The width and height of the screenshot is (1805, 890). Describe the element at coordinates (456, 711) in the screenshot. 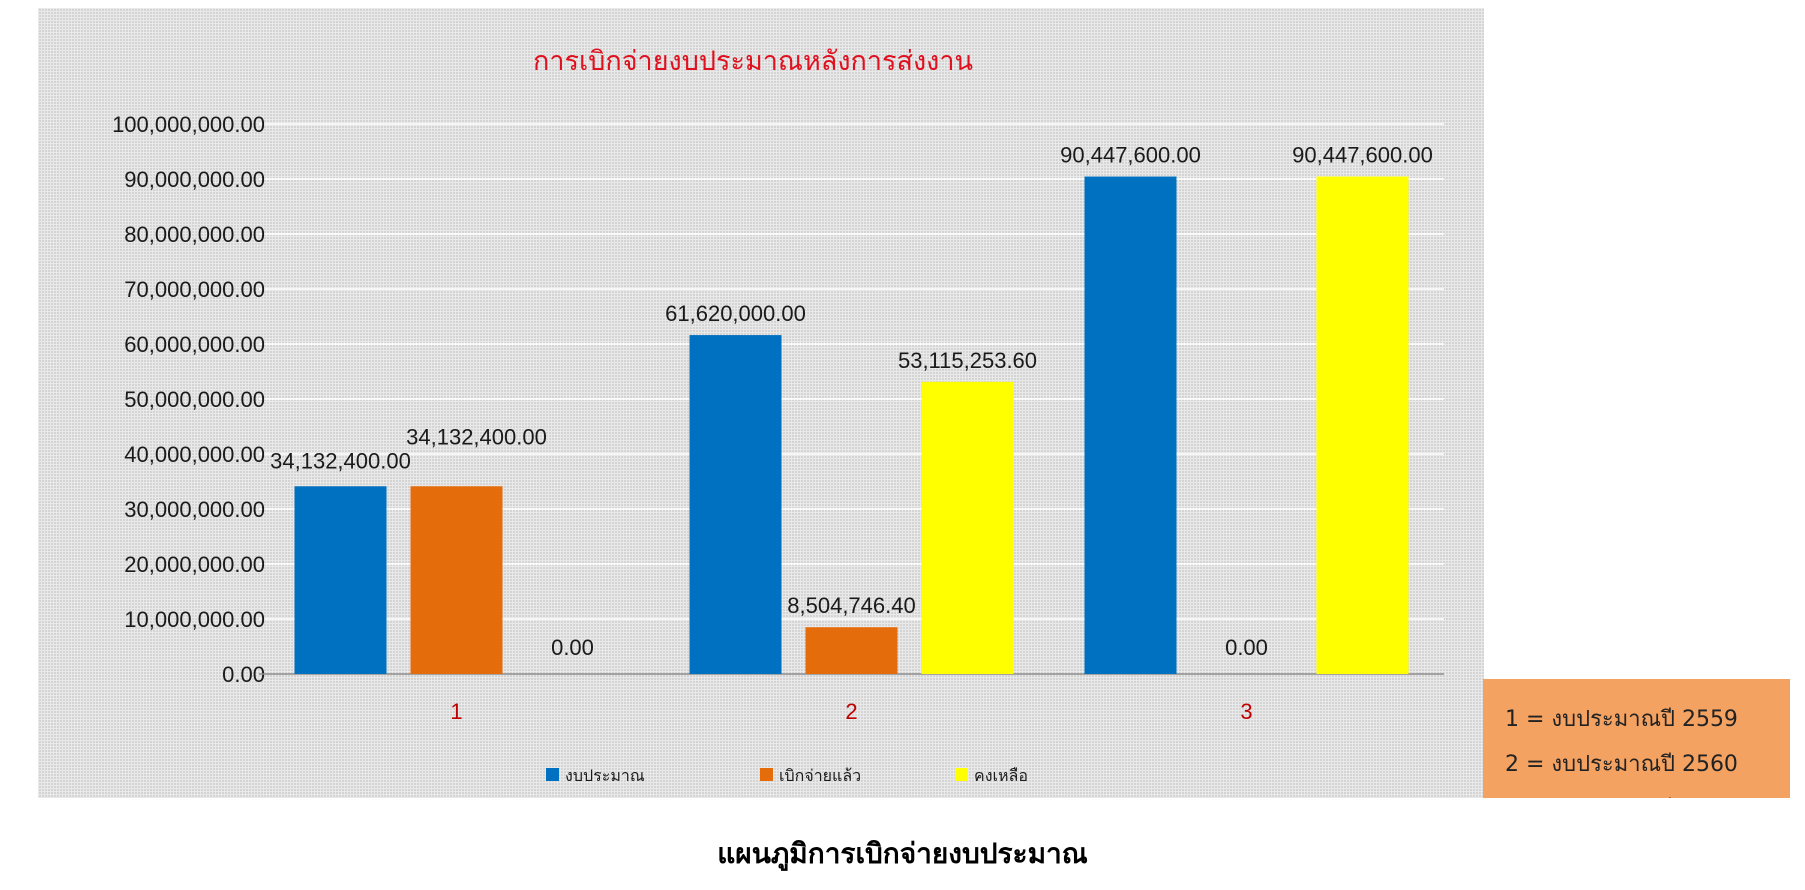

I see `x-tick-label: 1` at that location.